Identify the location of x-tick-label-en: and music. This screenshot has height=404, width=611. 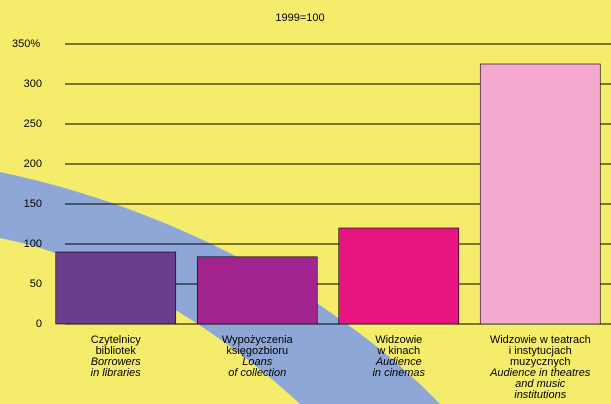
(540, 384).